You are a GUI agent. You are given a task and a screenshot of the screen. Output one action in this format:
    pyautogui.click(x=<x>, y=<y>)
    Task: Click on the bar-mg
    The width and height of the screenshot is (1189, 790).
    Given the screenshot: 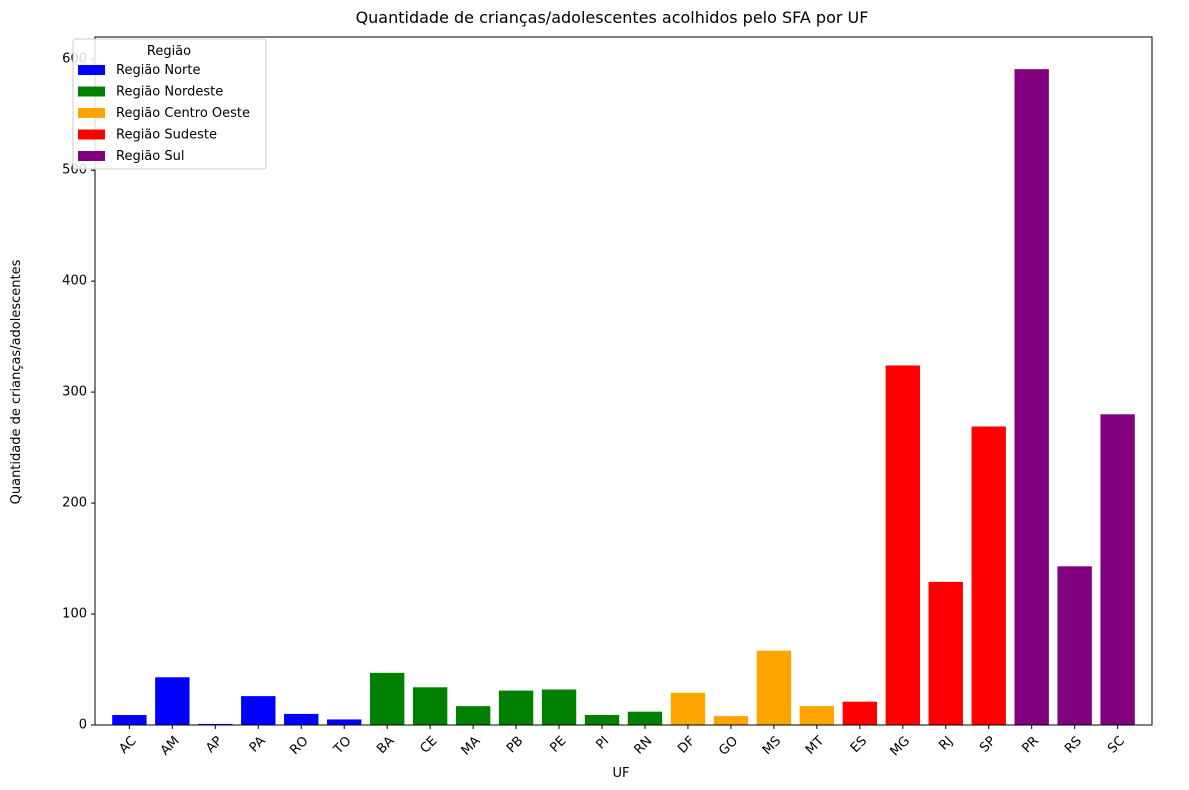 What is the action you would take?
    pyautogui.click(x=902, y=545)
    